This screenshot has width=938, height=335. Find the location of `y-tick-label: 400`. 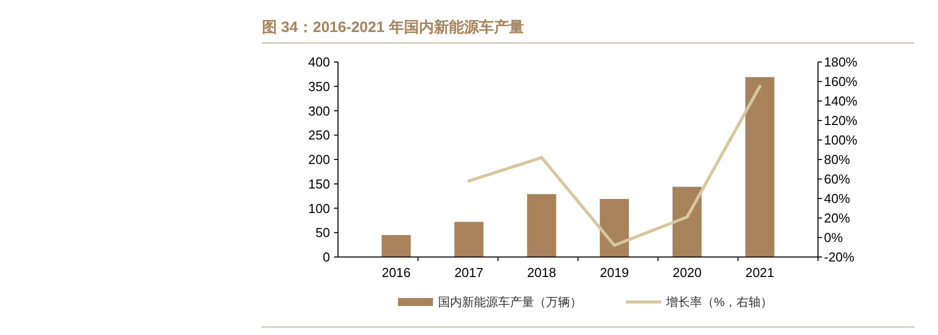

y-tick-label: 400 is located at coordinates (319, 62).